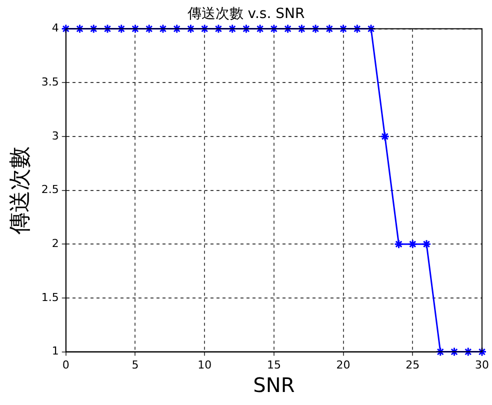 Image resolution: width=492 pixels, height=405 pixels. I want to click on chart-title: 傳送次數 v.s. SNR, so click(245, 14).